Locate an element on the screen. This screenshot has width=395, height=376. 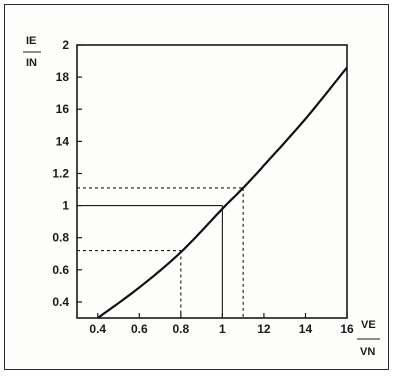
x-axis-label-denominator: VN is located at coordinates (367, 352).